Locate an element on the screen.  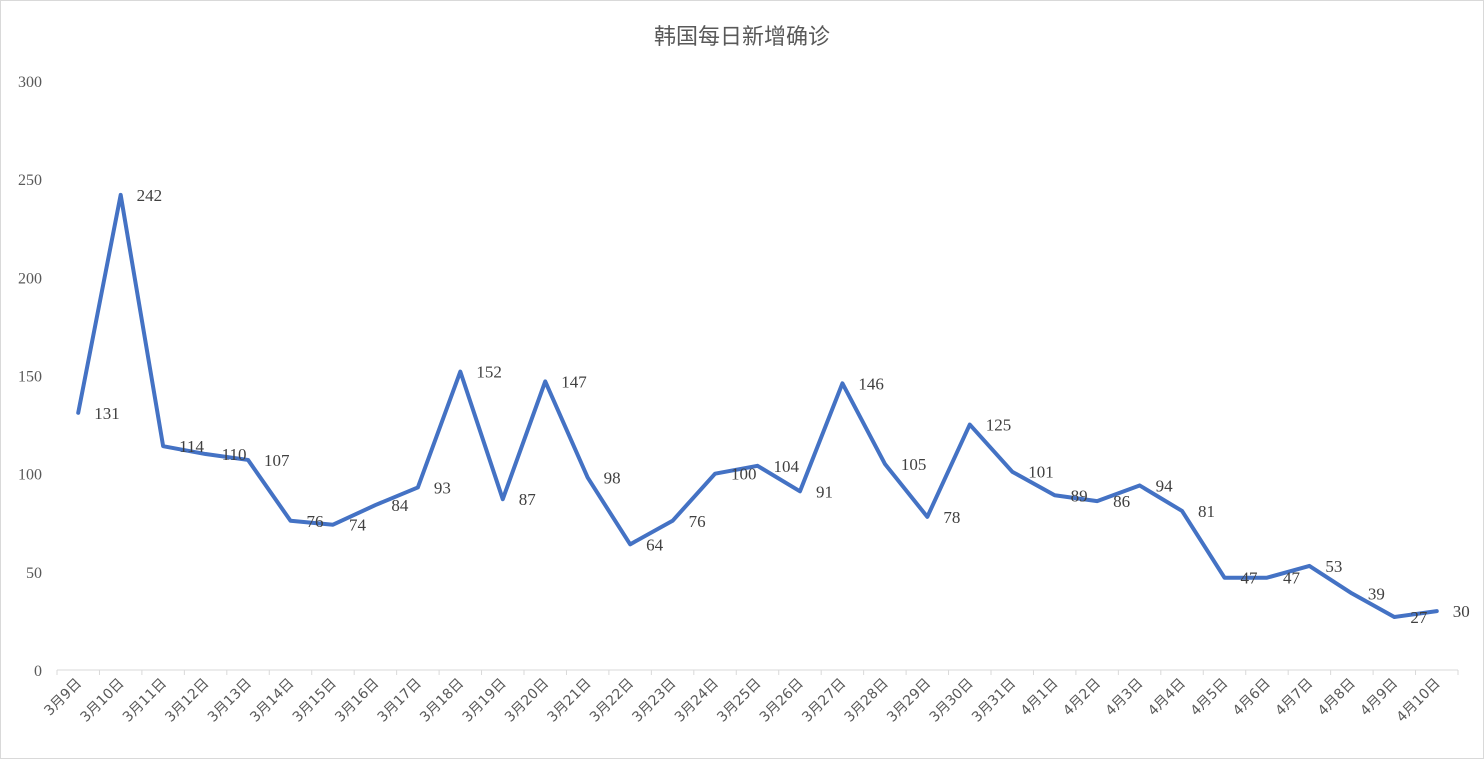
y-axis: 0 50 100 150 200 250 300 is located at coordinates (30, 377).